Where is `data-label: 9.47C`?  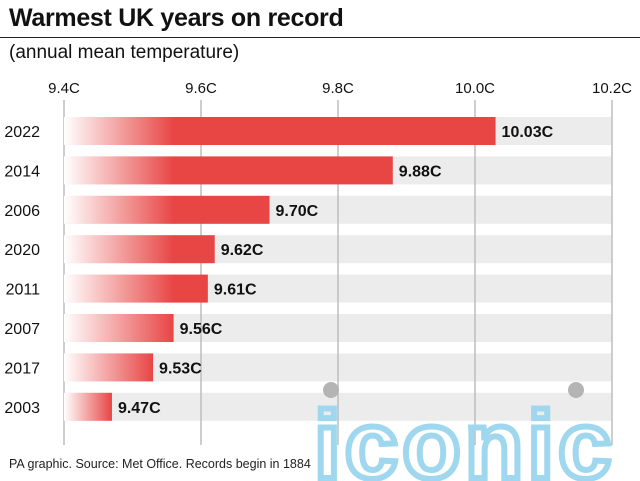
data-label: 9.47C is located at coordinates (139, 408).